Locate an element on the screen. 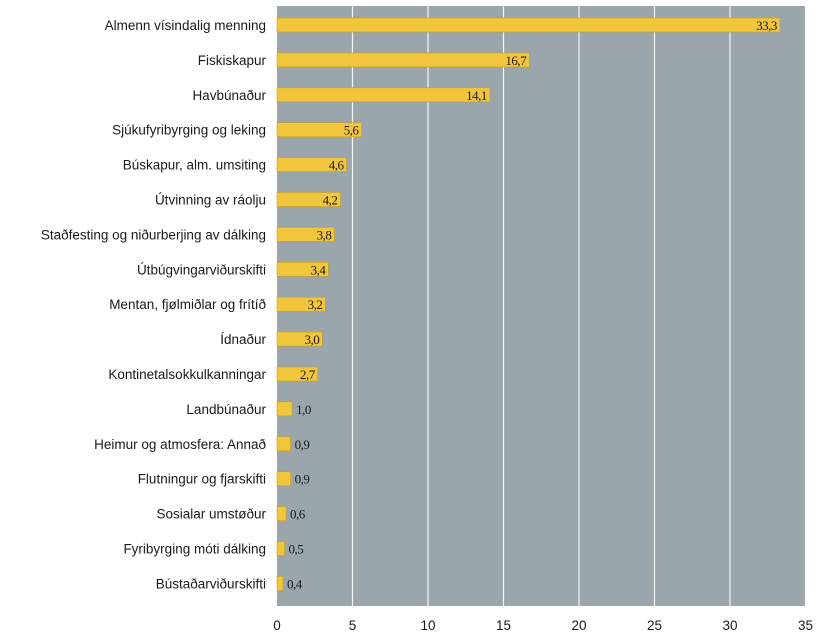  x-tick-label: 30 is located at coordinates (729, 625).